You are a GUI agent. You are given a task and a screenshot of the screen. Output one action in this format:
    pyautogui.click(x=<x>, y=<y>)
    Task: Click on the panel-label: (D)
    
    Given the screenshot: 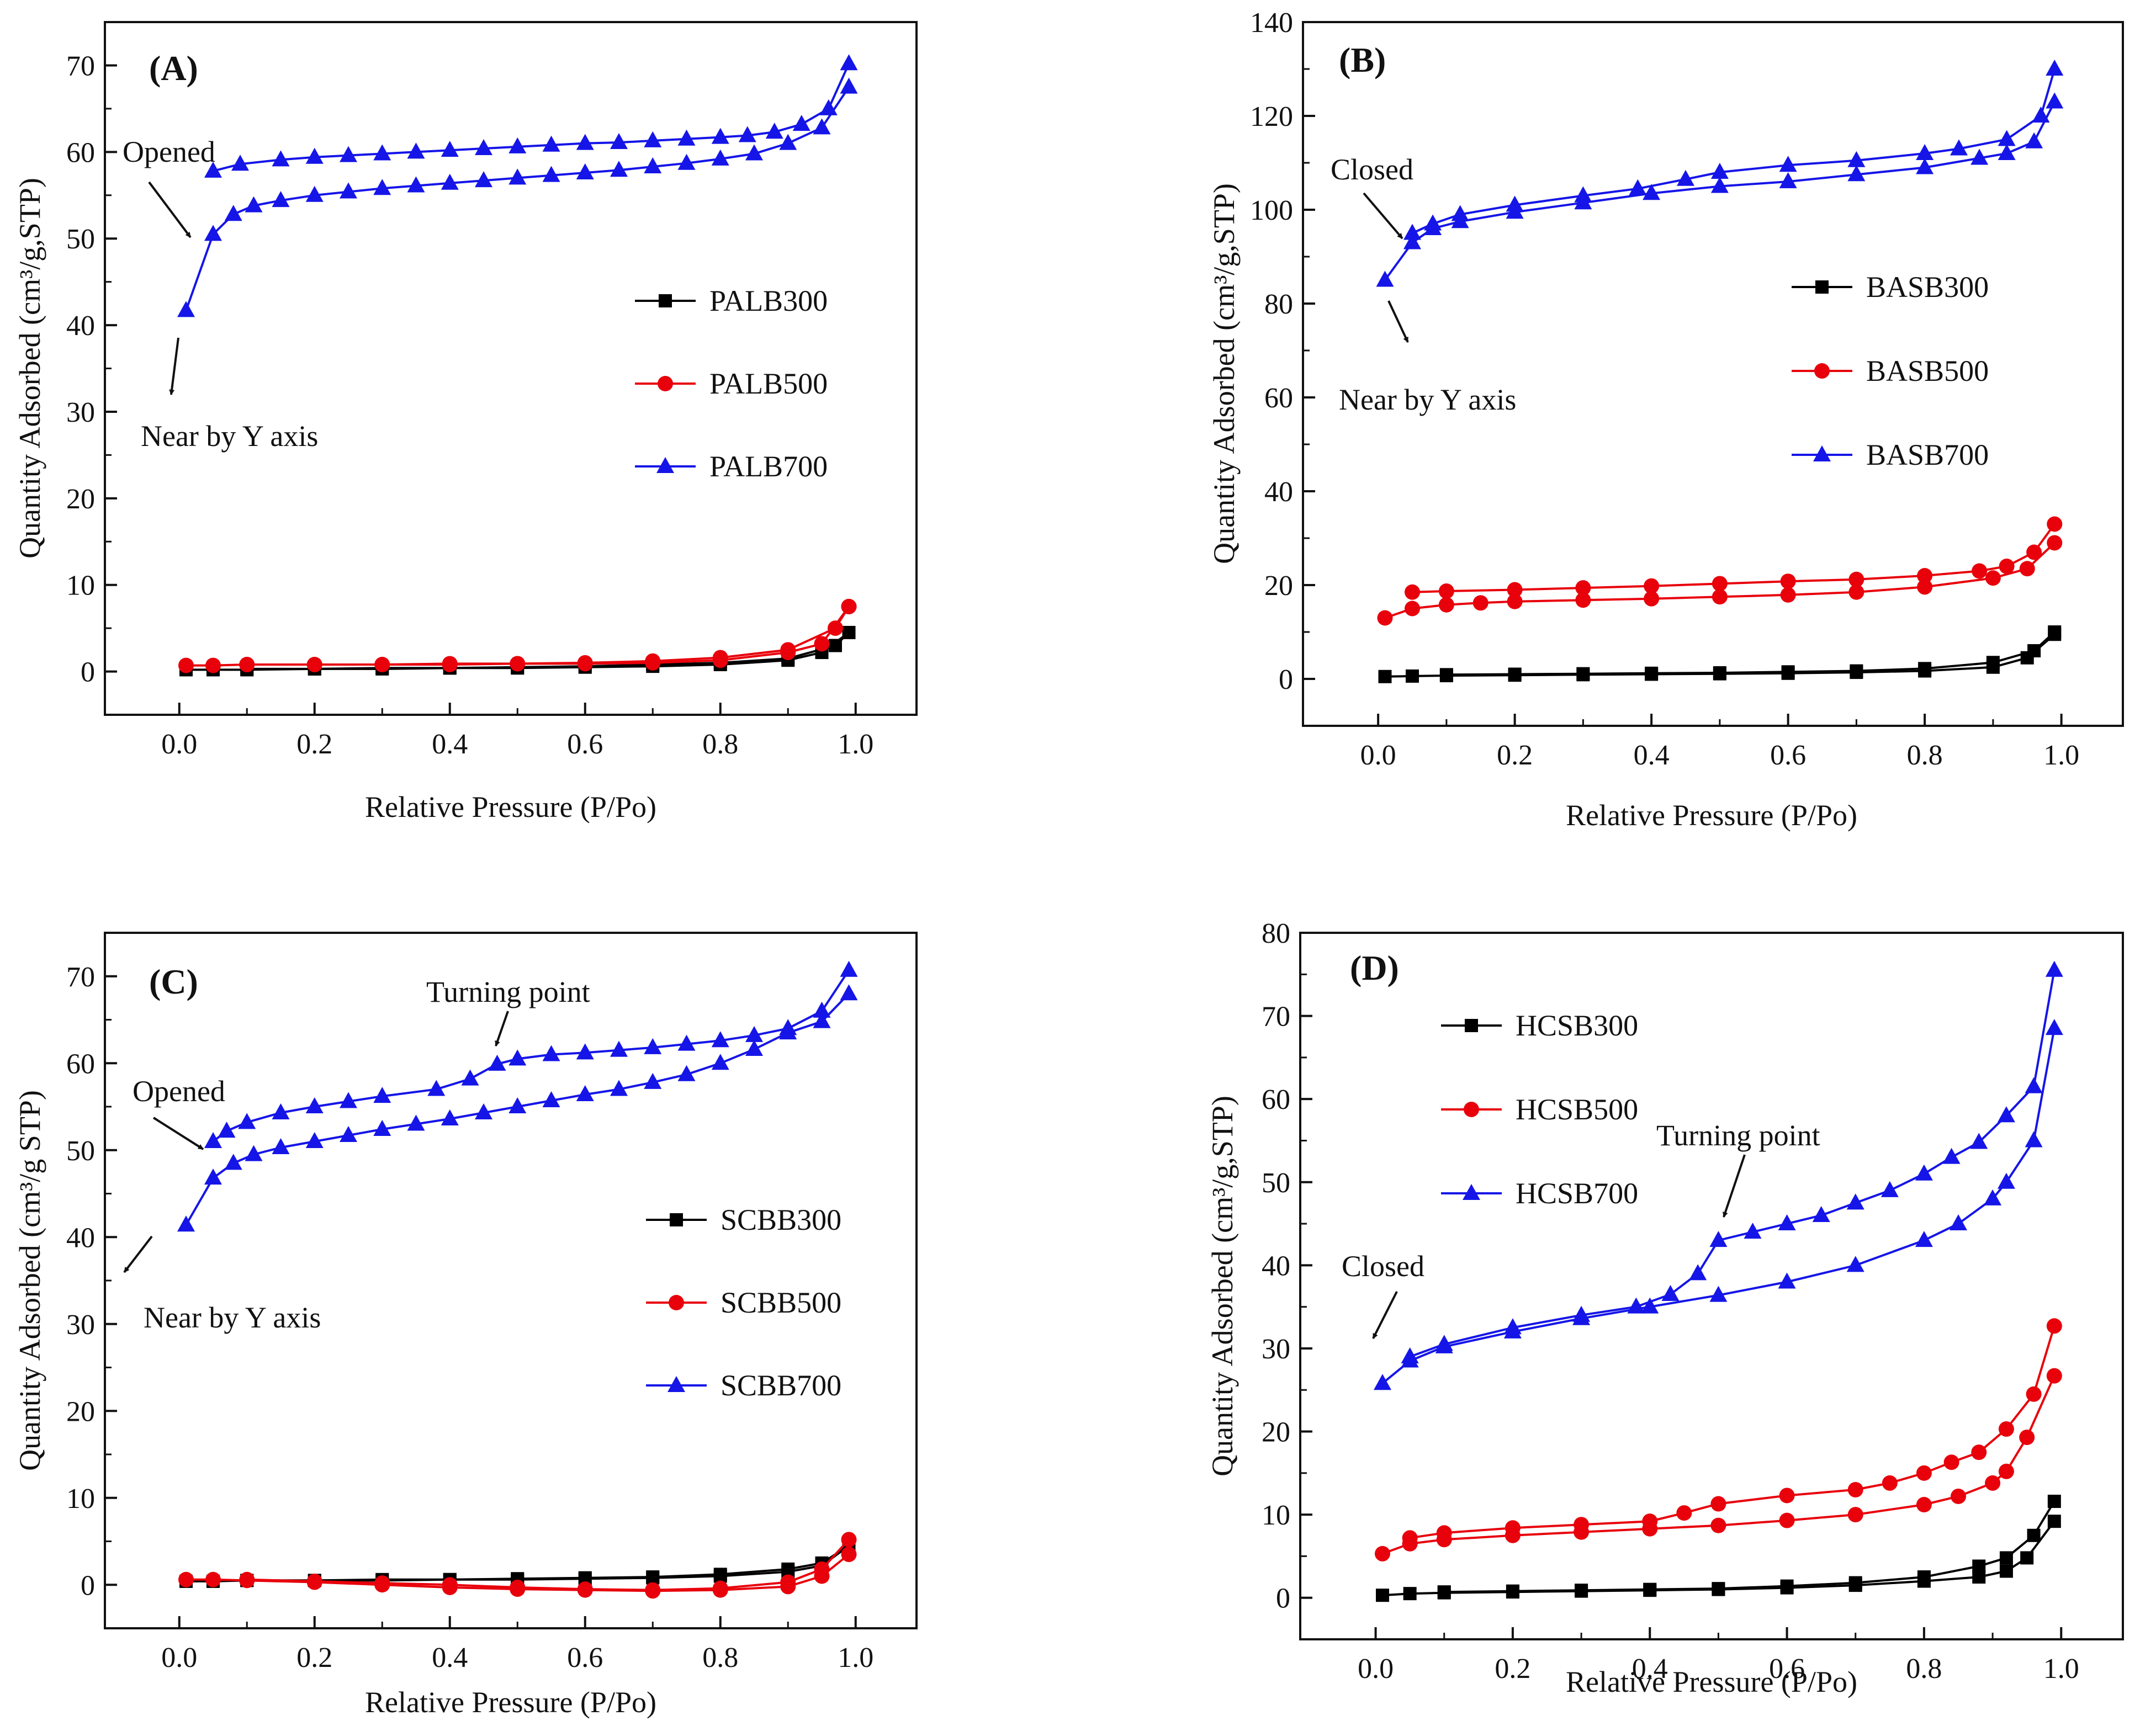 What is the action you would take?
    pyautogui.click(x=1375, y=967)
    